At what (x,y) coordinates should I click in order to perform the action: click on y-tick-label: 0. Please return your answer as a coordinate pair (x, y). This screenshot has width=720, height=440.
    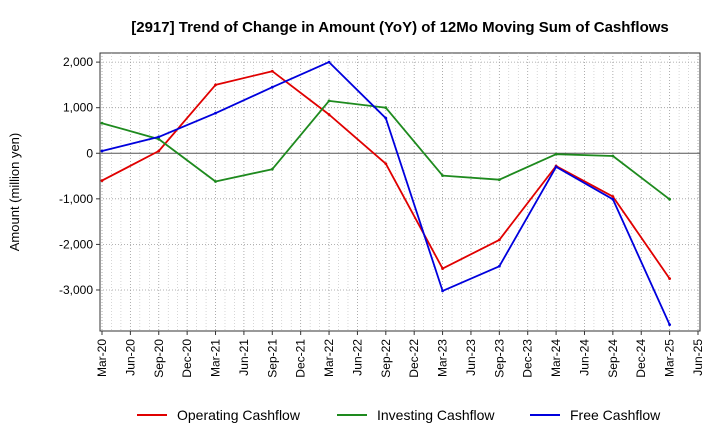
    Looking at the image, I should click on (89, 153).